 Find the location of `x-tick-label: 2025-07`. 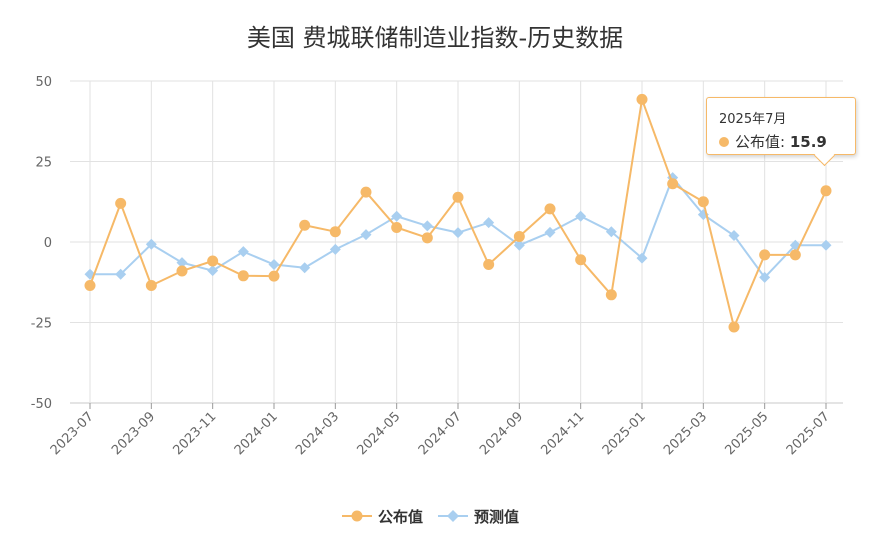

x-tick-label: 2025-07 is located at coordinates (808, 433).